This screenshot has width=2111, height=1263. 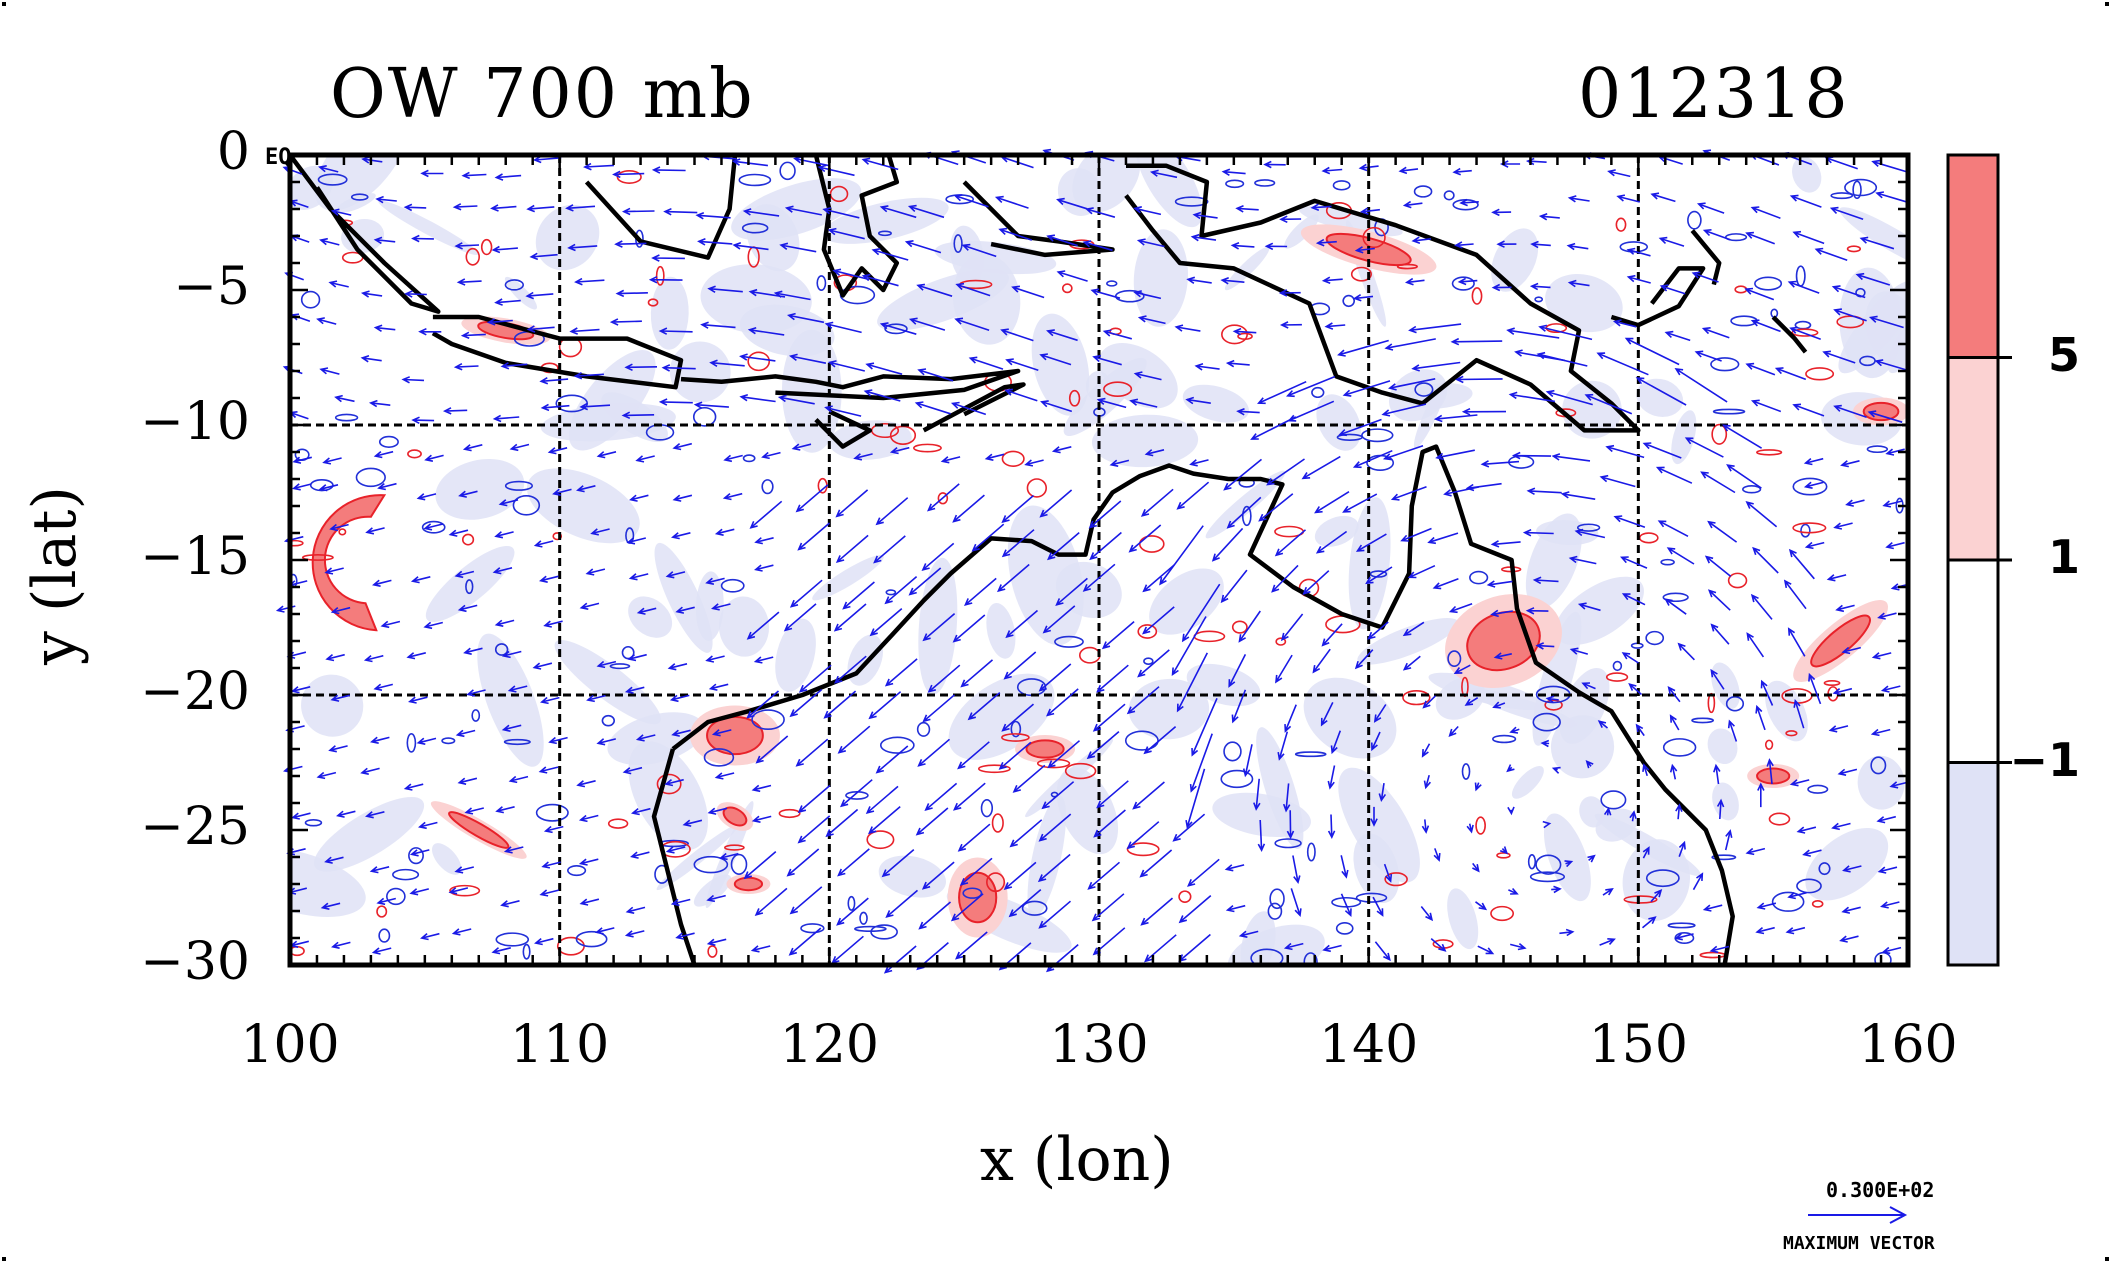 What do you see at coordinates (1638, 1045) in the screenshot?
I see `x-tick-label: 150` at bounding box center [1638, 1045].